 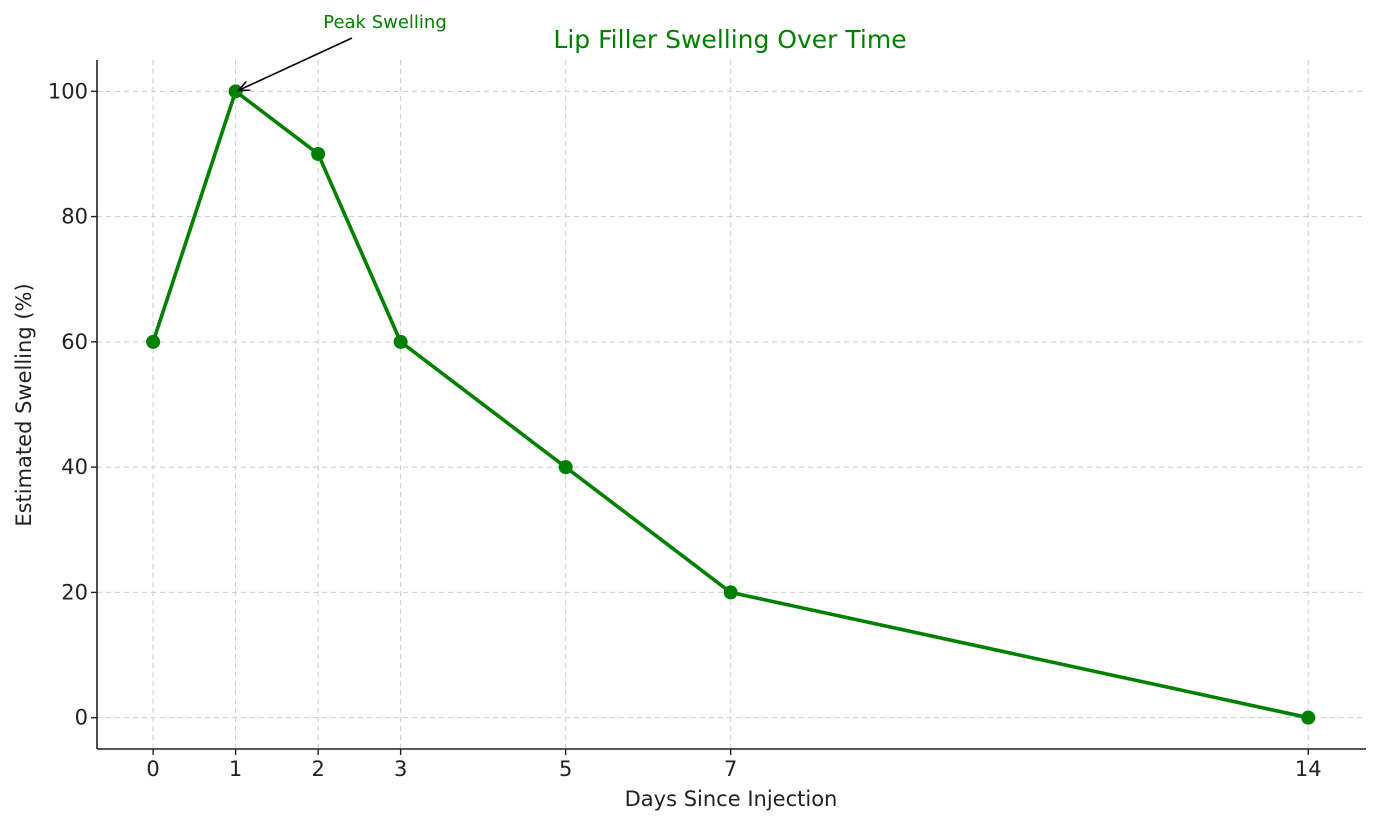 I want to click on x-axis-label: Days Since Injection, so click(x=731, y=799).